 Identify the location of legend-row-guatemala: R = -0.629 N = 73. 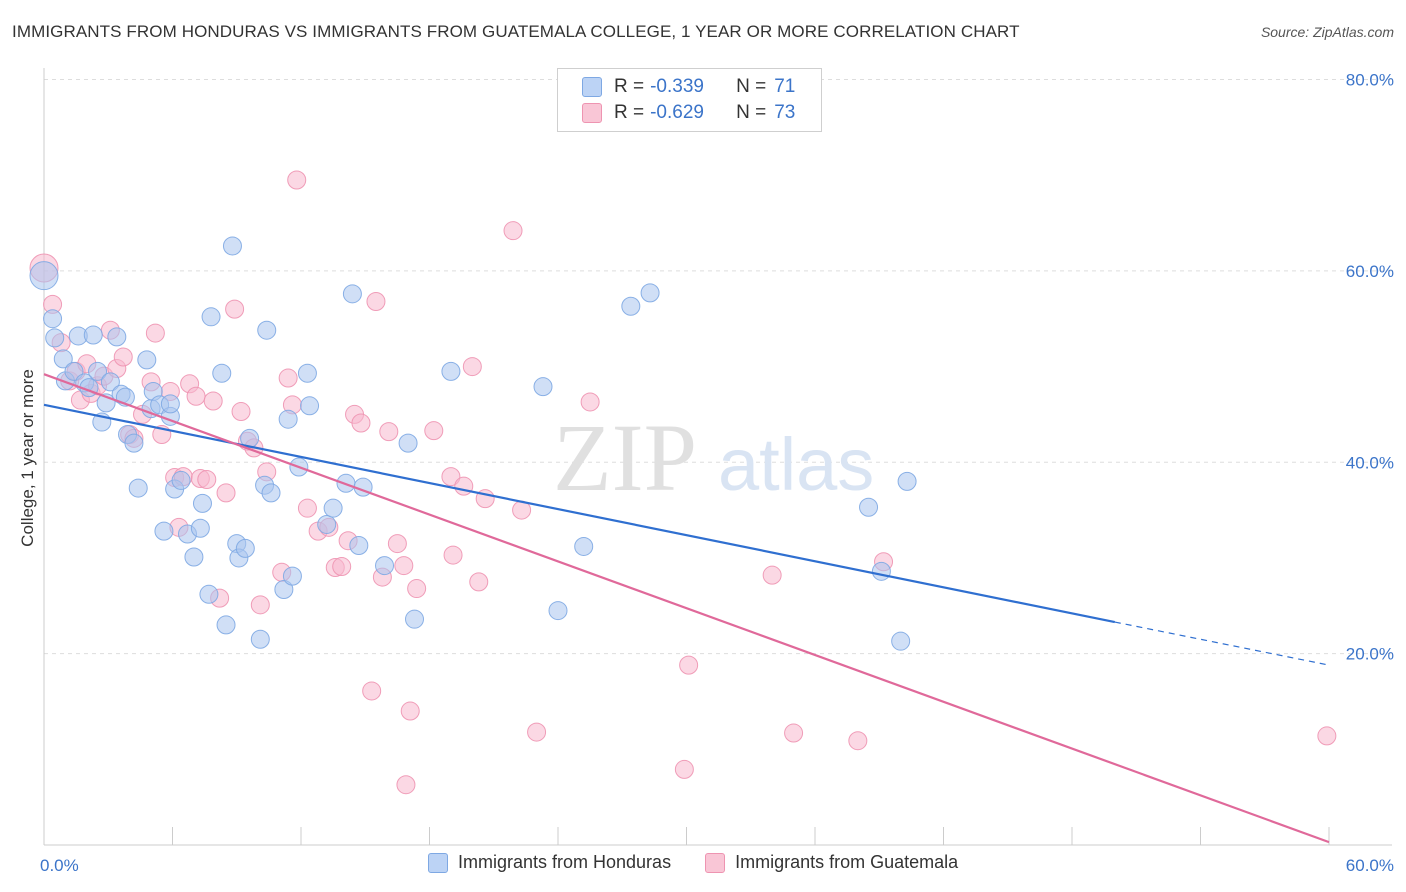
(688, 113).